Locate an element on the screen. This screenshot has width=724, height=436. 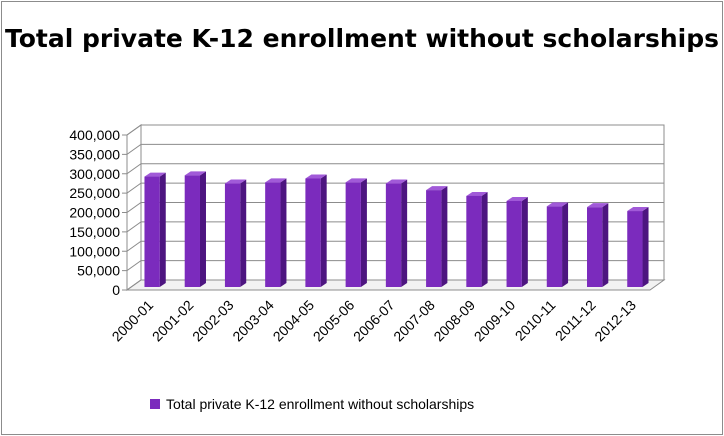
y-tick-label: 200,000 is located at coordinates (94, 213).